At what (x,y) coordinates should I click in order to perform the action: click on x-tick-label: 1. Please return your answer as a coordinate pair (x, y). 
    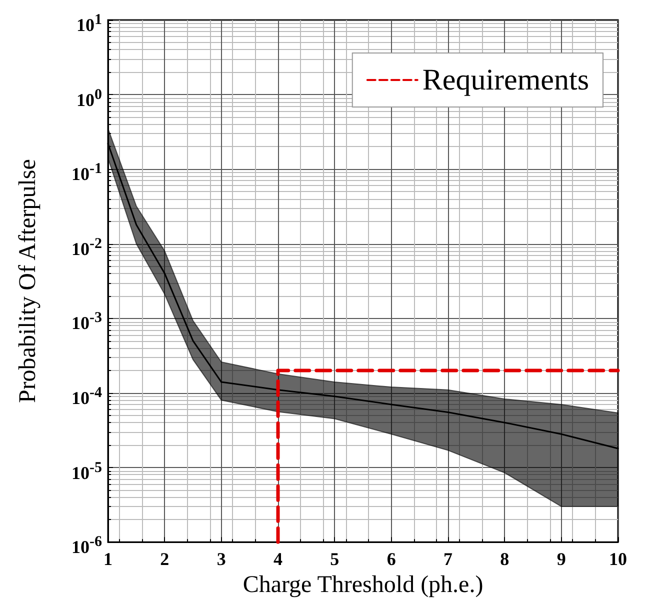
    Looking at the image, I should click on (108, 559).